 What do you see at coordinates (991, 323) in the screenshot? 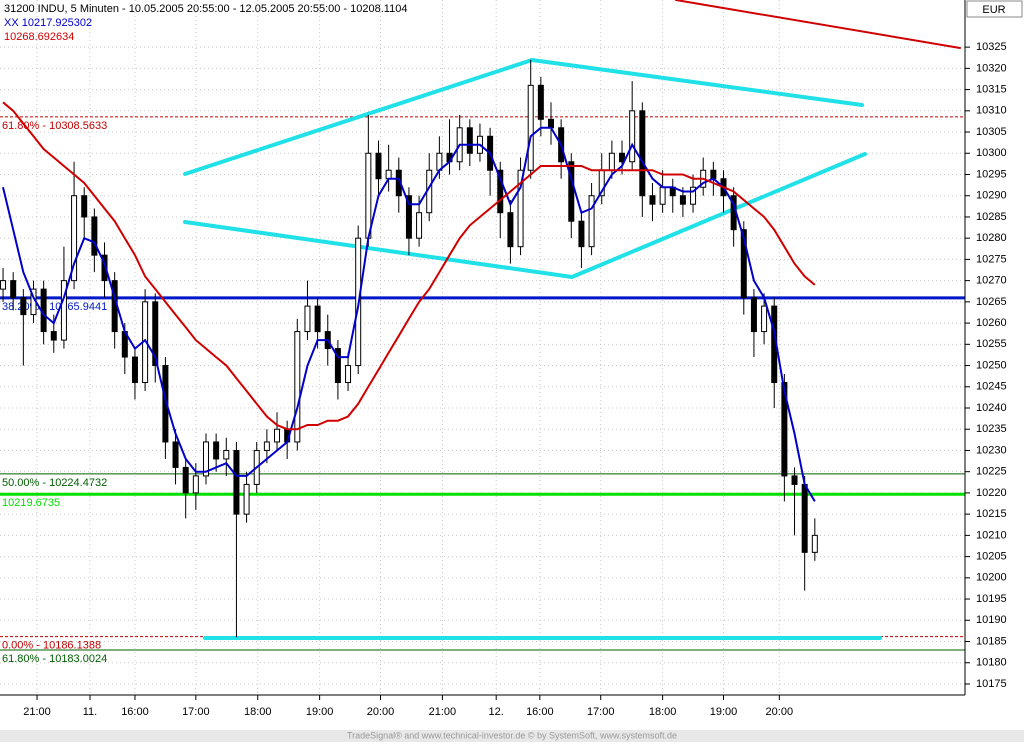
I see `y-tick-label: 10260` at bounding box center [991, 323].